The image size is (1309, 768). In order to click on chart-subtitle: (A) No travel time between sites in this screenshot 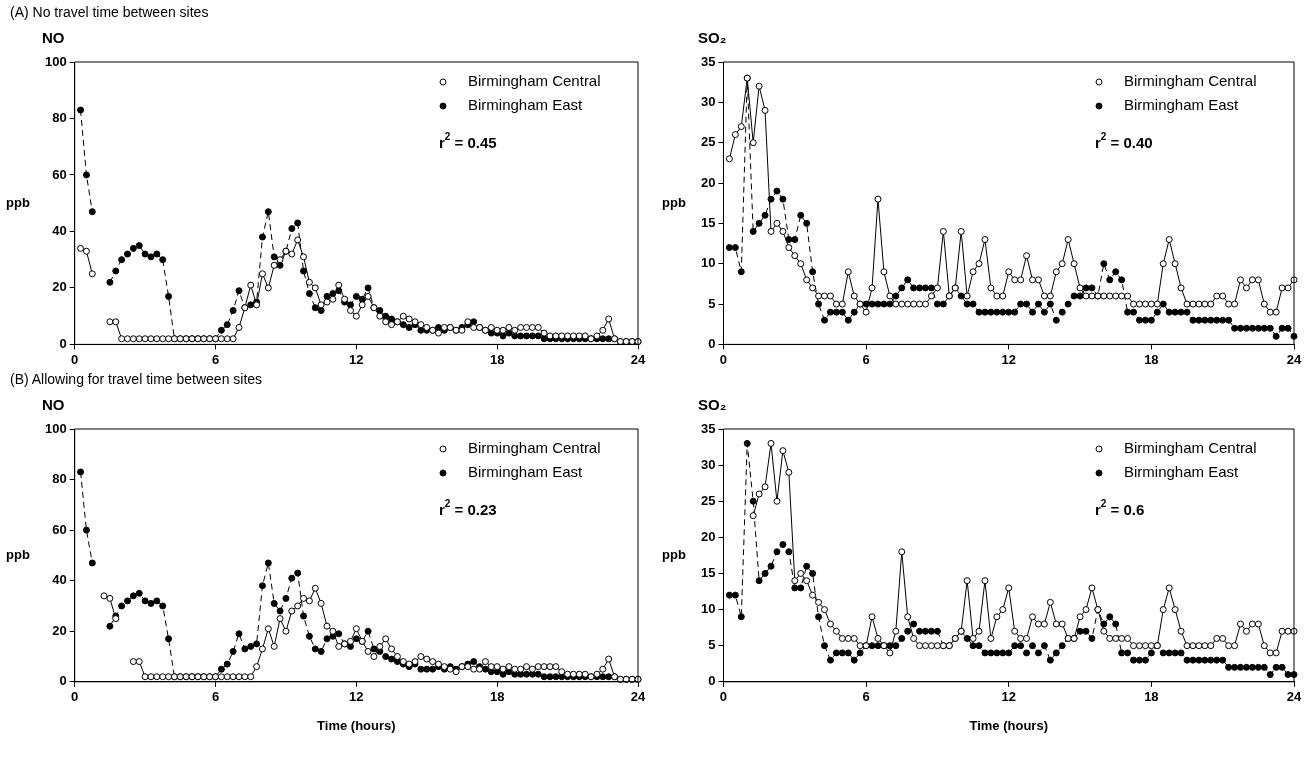, I will do `click(109, 13)`.